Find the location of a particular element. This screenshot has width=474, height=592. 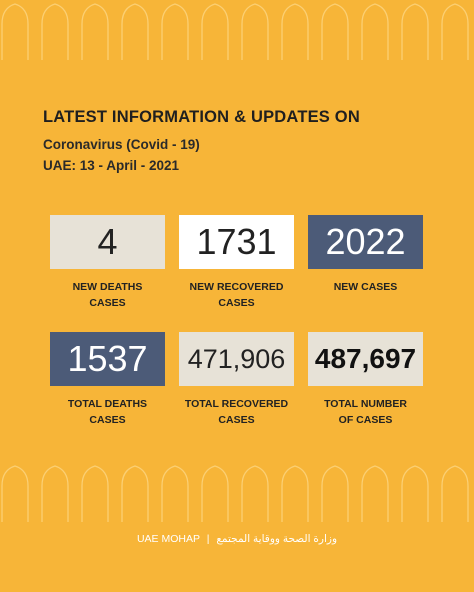

footer: UAE MOHAP | وزارة الصحة ووقاية المجتمع is located at coordinates (237, 539).